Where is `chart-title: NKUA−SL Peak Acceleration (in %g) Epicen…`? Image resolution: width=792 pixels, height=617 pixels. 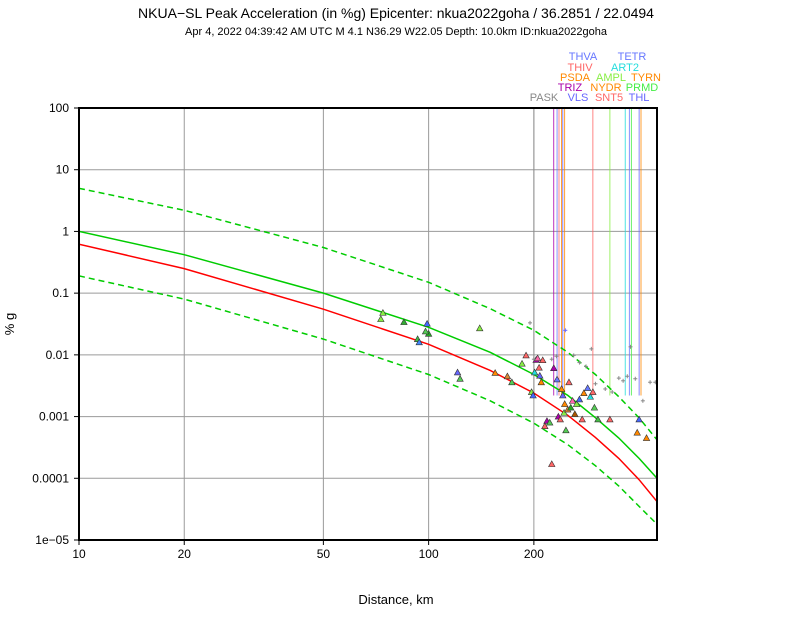
chart-title: NKUA−SL Peak Acceleration (in %g) Epicen… is located at coordinates (396, 13).